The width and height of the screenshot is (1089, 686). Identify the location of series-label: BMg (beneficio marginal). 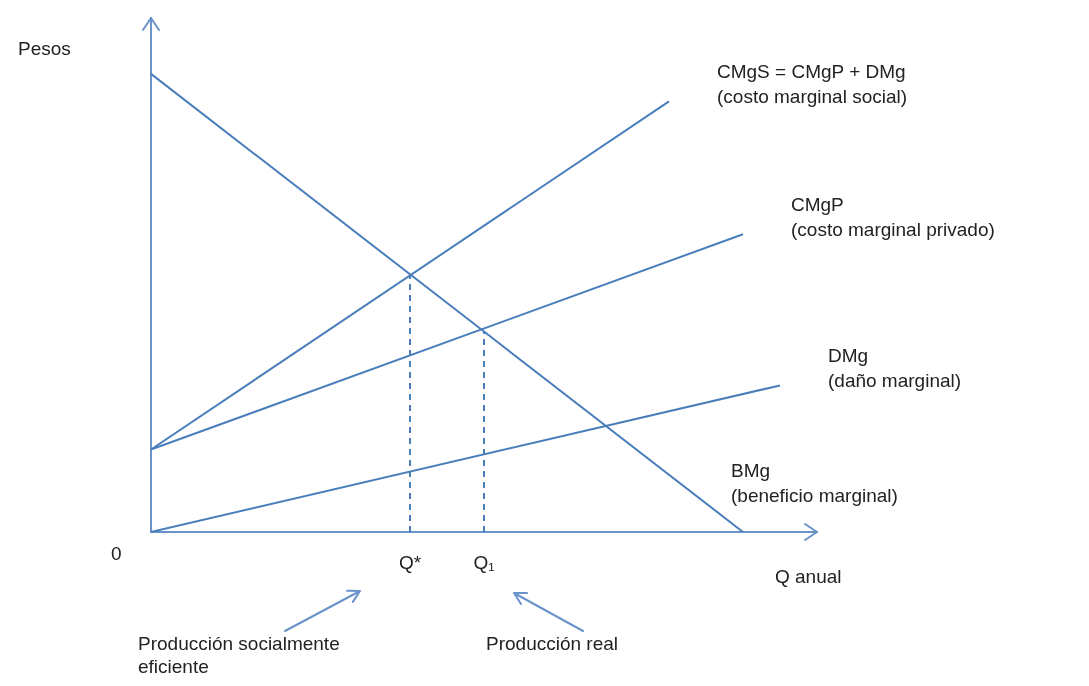
(814, 482).